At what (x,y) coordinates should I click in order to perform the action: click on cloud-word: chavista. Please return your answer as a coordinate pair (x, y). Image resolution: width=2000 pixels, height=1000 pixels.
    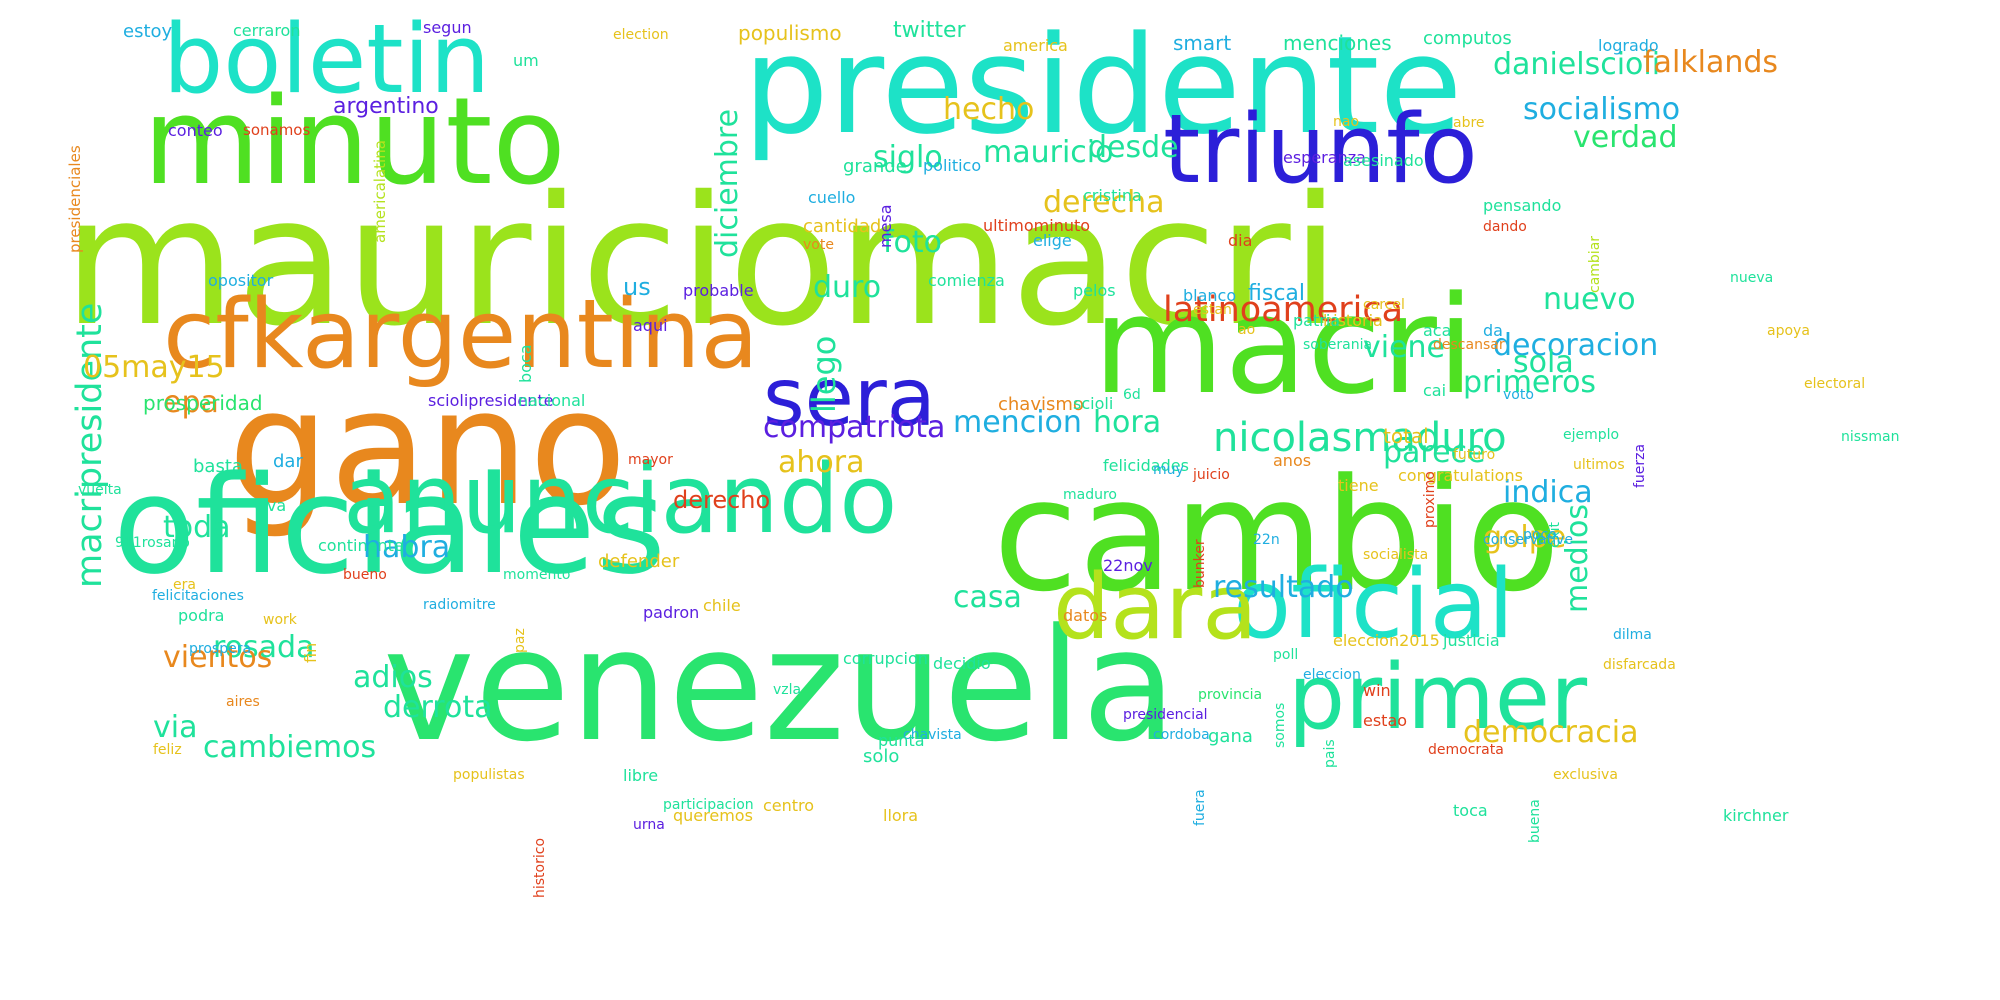
    Looking at the image, I should click on (932, 735).